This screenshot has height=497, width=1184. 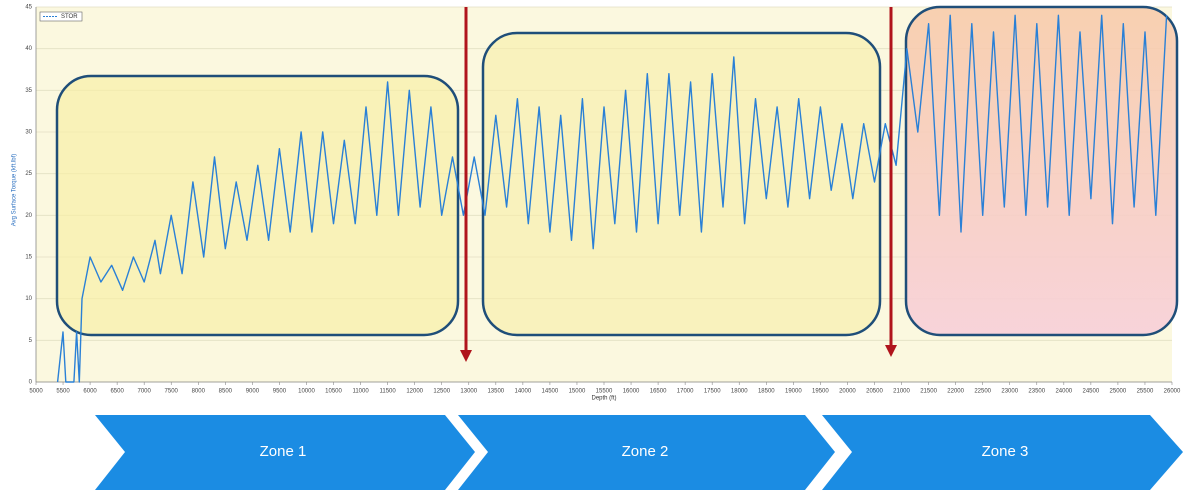 What do you see at coordinates (333, 392) in the screenshot?
I see `x-tick-label: 10500` at bounding box center [333, 392].